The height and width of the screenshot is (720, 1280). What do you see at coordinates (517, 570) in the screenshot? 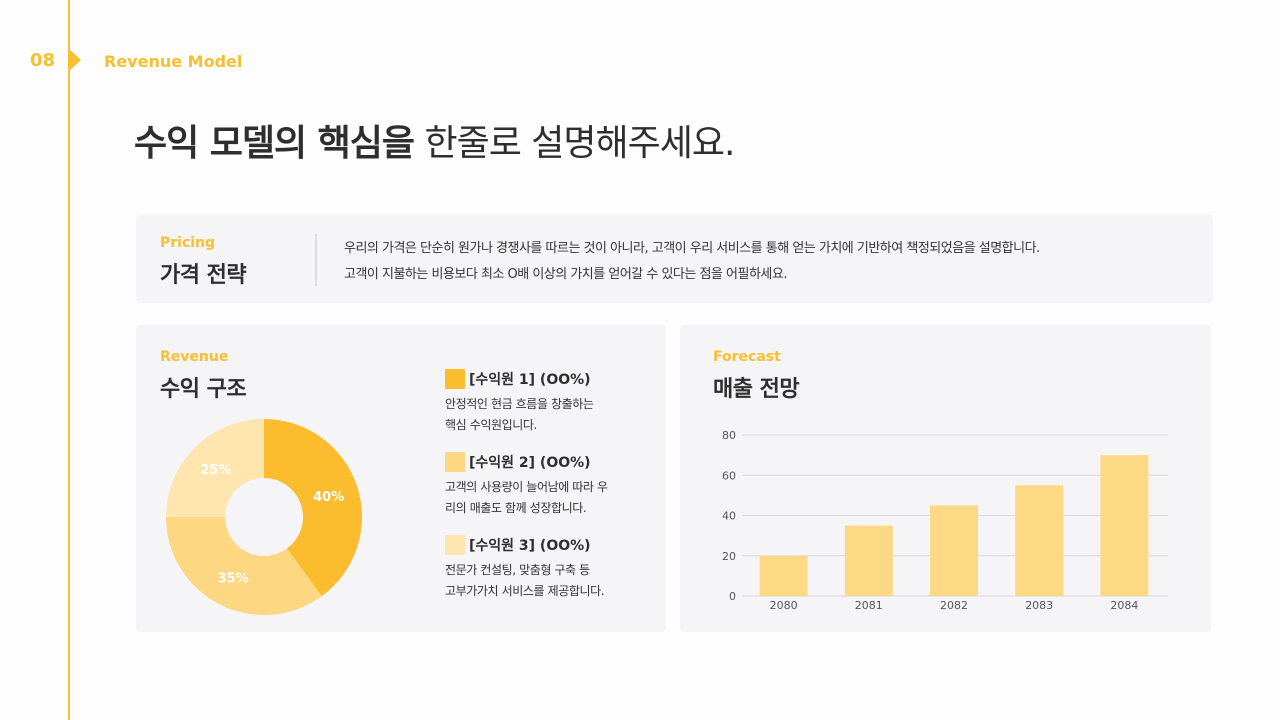
I see `legend-desc-3-line-1: 전문가 컨설팅, 맞춤형 구축 등` at bounding box center [517, 570].